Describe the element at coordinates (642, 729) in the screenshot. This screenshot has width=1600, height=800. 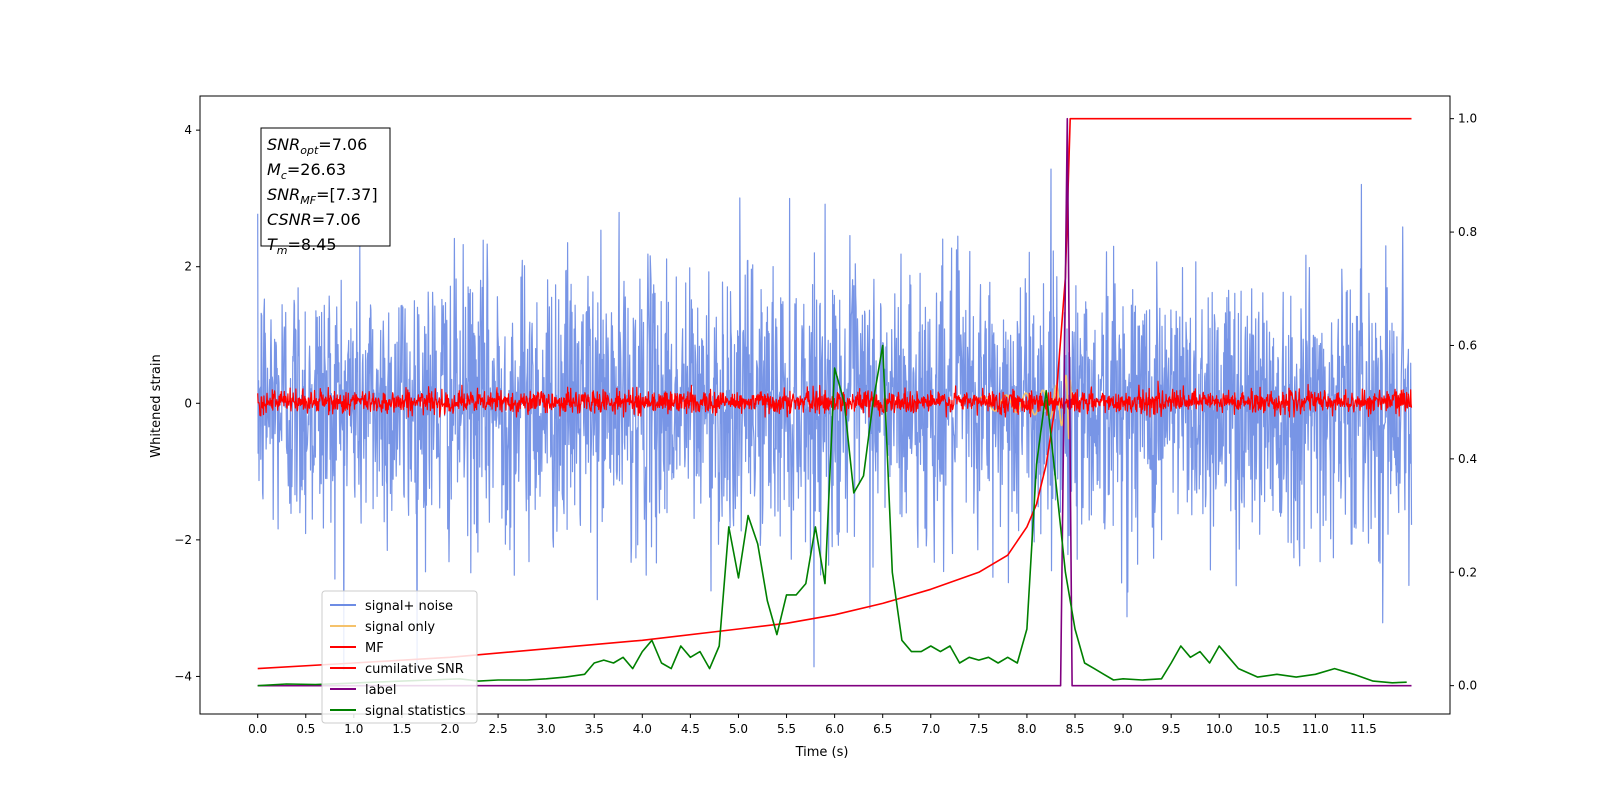
I see `x-tick-label: 4.0` at that location.